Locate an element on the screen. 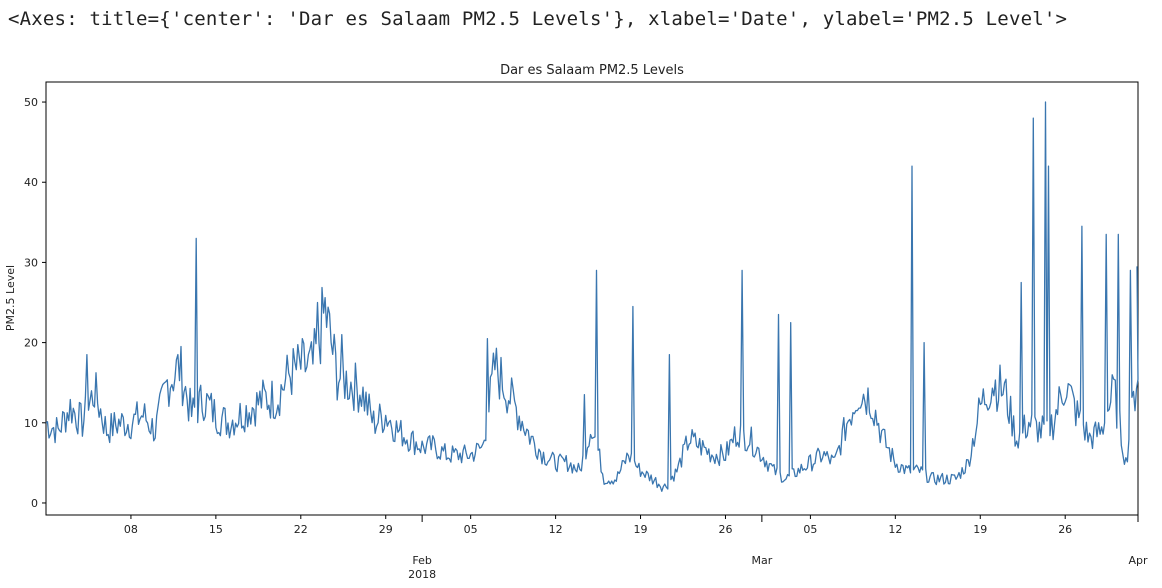 Image resolution: width=1162 pixels, height=588 pixels. chart-title: Dar es Salaam PM2.5 Levels is located at coordinates (592, 70).